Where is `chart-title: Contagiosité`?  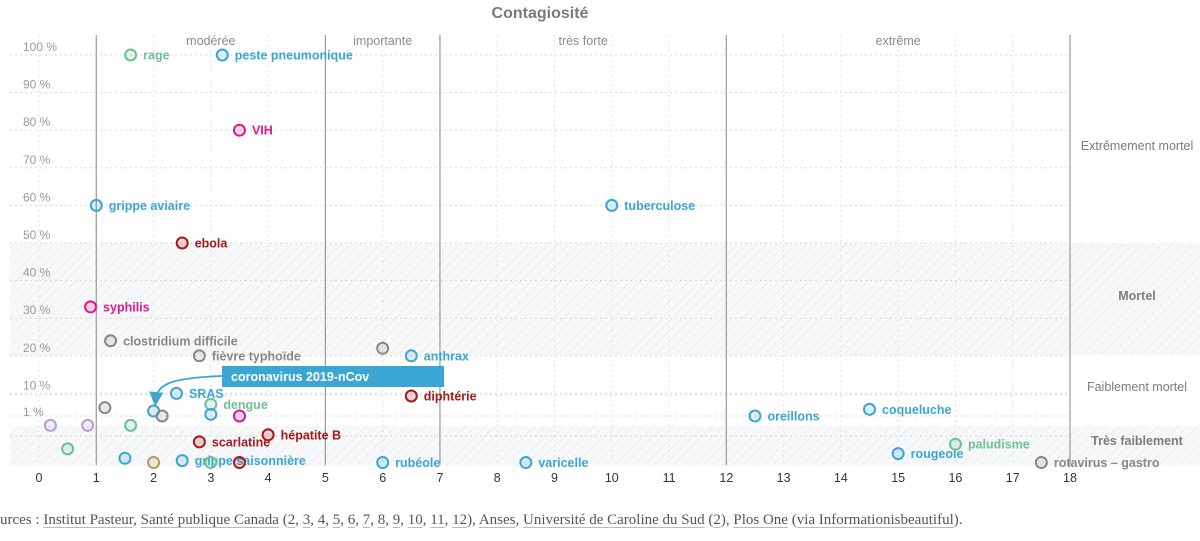 chart-title: Contagiosité is located at coordinates (540, 13).